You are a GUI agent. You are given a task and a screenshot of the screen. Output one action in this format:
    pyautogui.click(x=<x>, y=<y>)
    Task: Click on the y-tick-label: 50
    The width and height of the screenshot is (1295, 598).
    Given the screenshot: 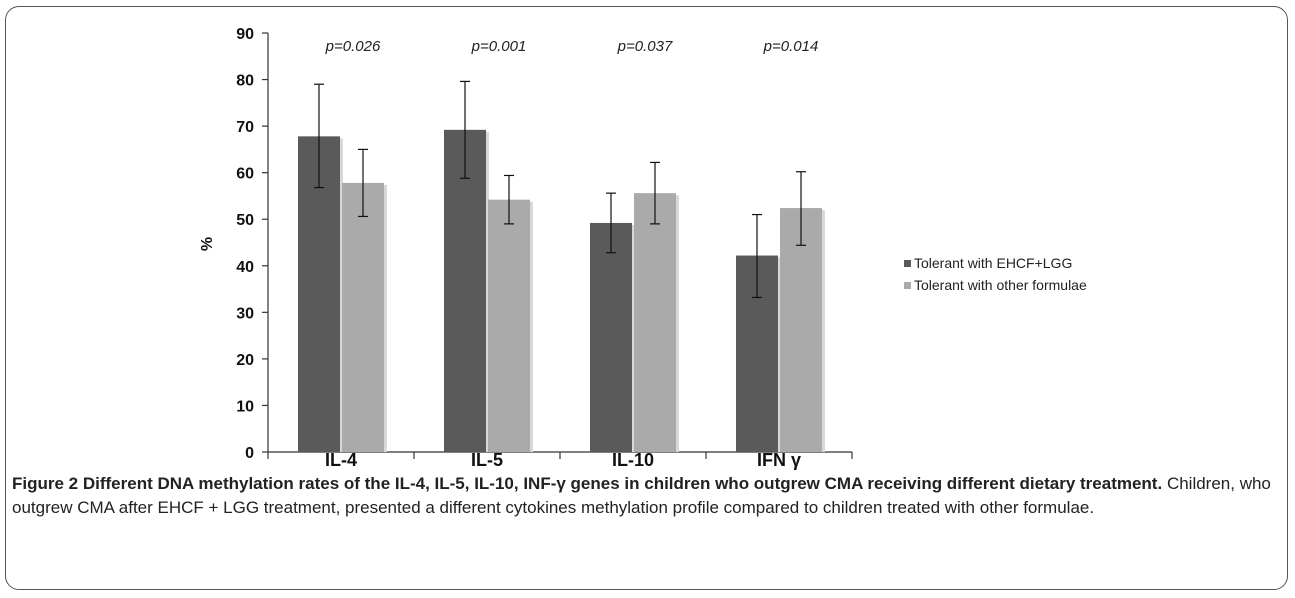 What is the action you would take?
    pyautogui.click(x=245, y=220)
    